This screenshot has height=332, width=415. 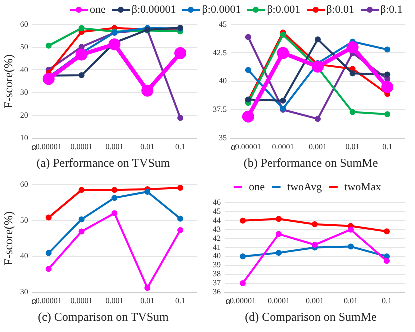 I want to click on y-tick-label: 39, so click(x=217, y=265).